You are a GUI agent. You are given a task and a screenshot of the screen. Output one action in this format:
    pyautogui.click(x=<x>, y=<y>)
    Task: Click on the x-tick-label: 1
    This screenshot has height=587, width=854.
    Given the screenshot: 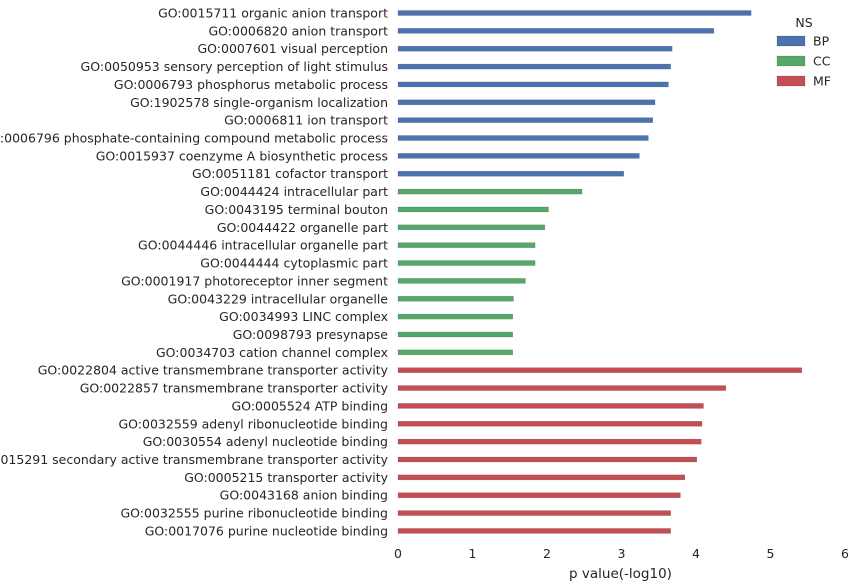 What is the action you would take?
    pyautogui.click(x=473, y=553)
    